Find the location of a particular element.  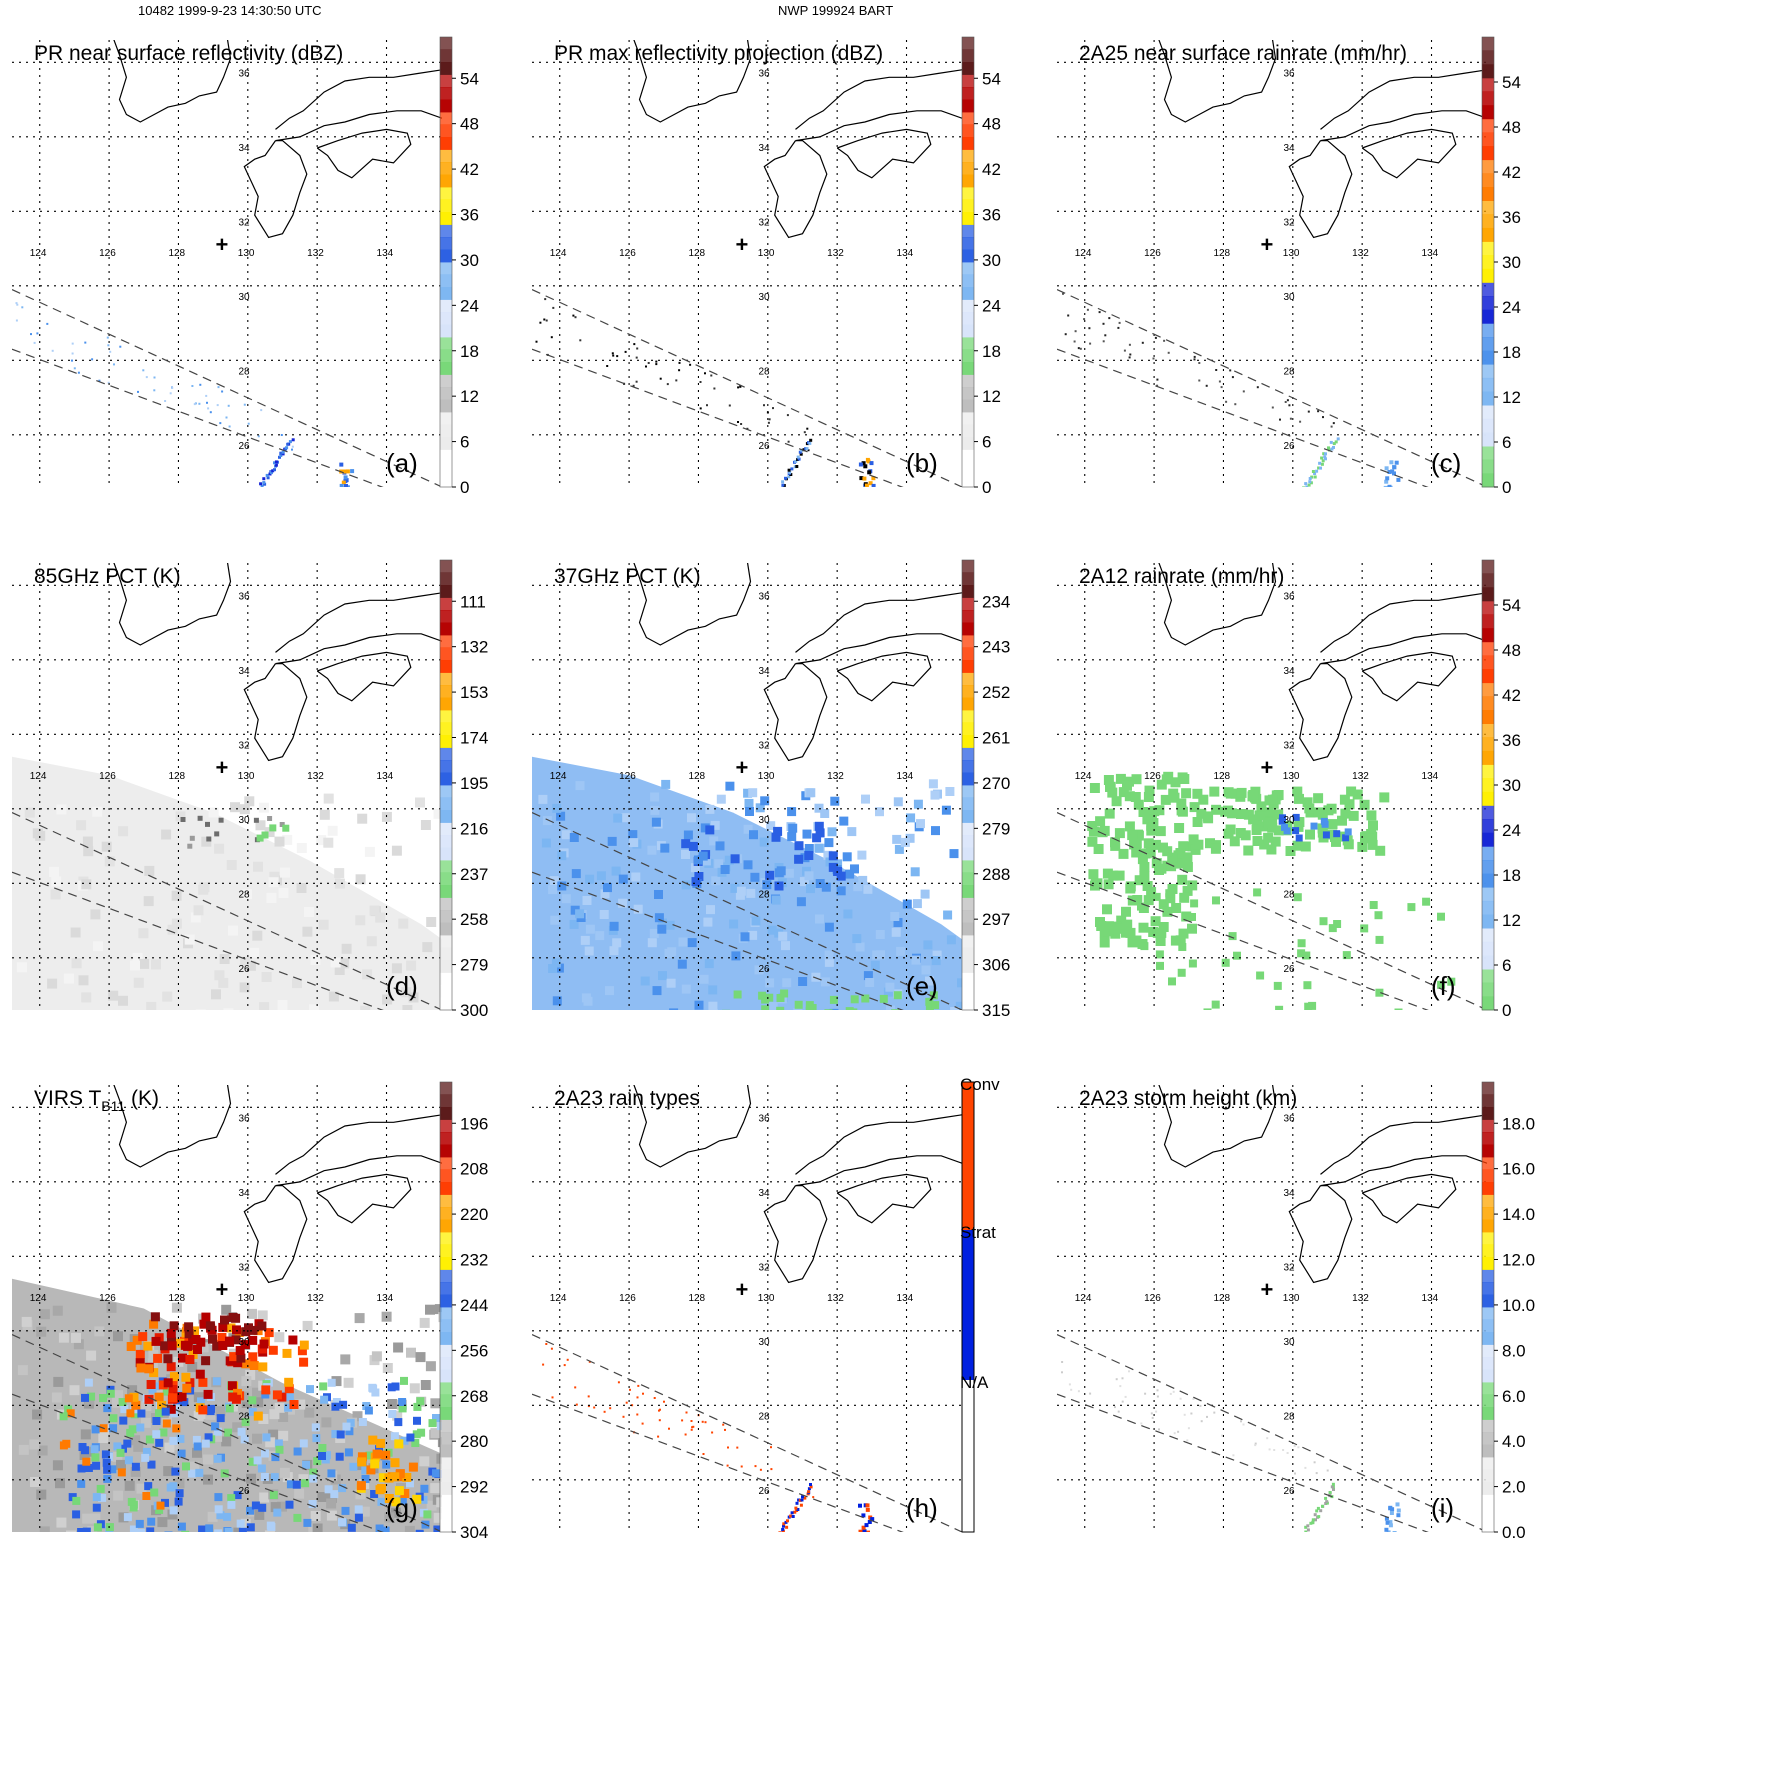

lat-label: 34 is located at coordinates (764, 148).